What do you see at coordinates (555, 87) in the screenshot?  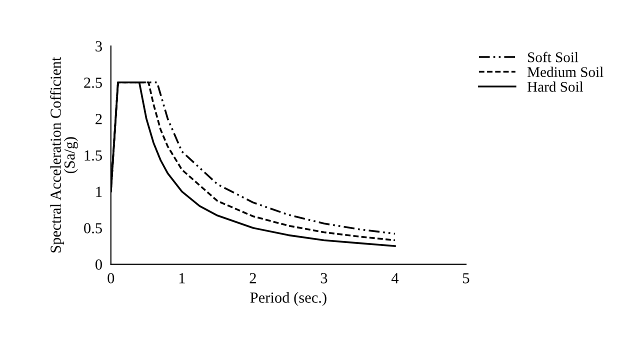 I see `legend-label: Hard Soil` at bounding box center [555, 87].